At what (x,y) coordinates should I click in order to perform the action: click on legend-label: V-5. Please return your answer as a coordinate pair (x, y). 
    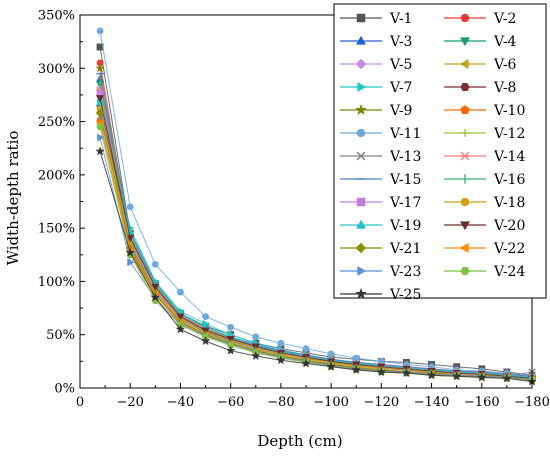
    Looking at the image, I should click on (400, 65).